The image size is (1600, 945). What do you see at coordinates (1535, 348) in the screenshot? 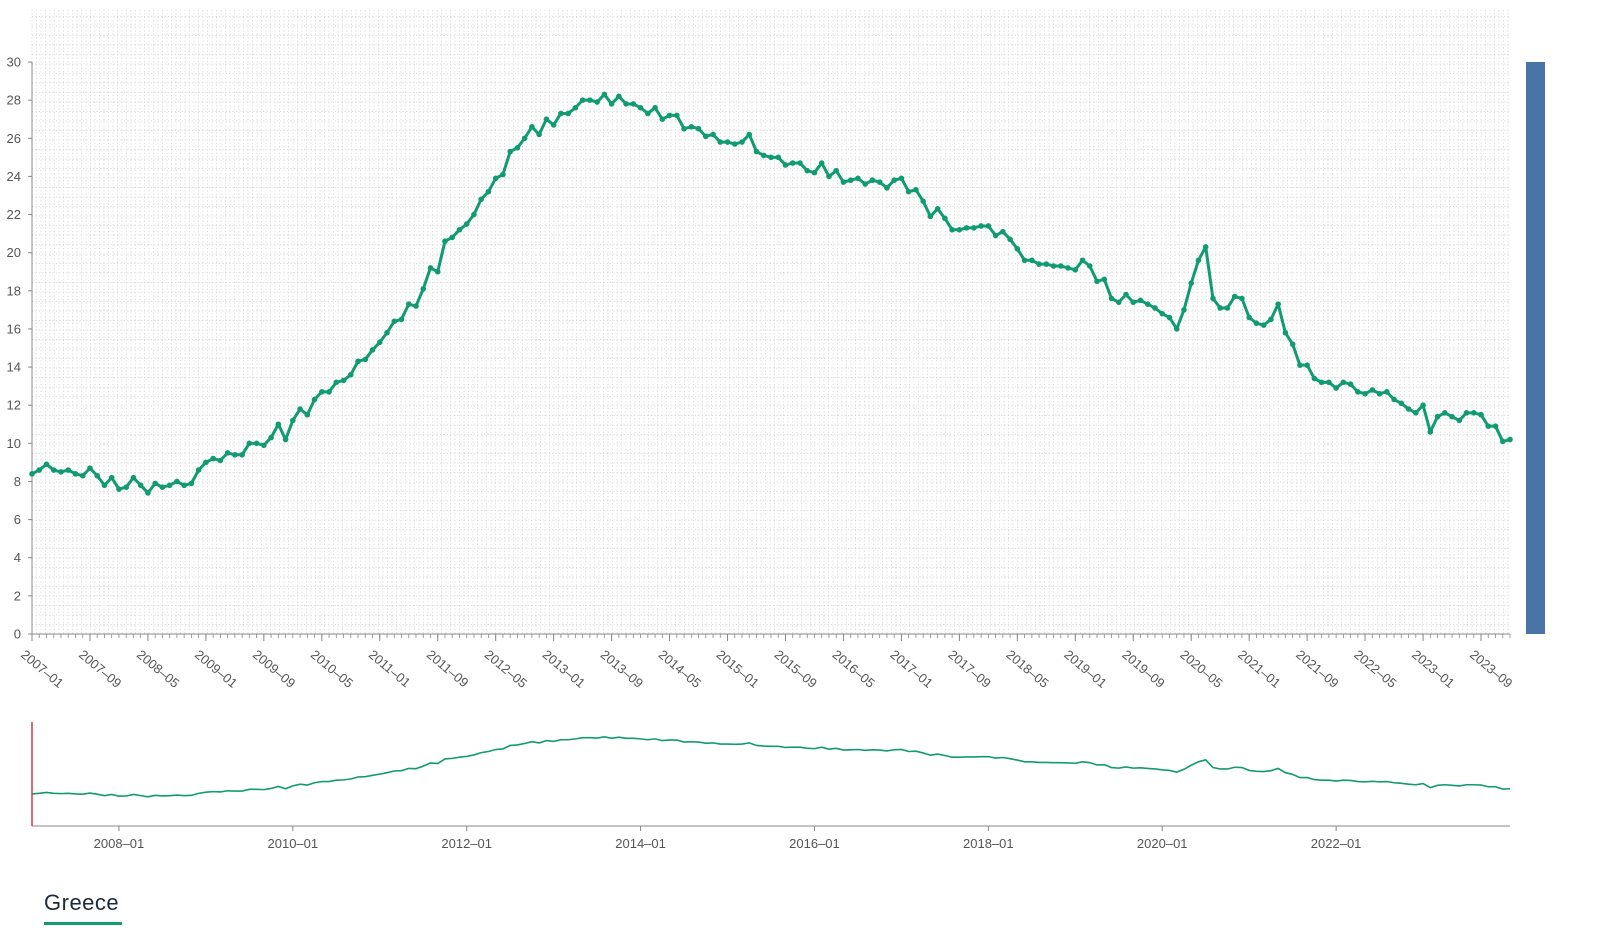
I see `vertical-scrollbar-thumb` at bounding box center [1535, 348].